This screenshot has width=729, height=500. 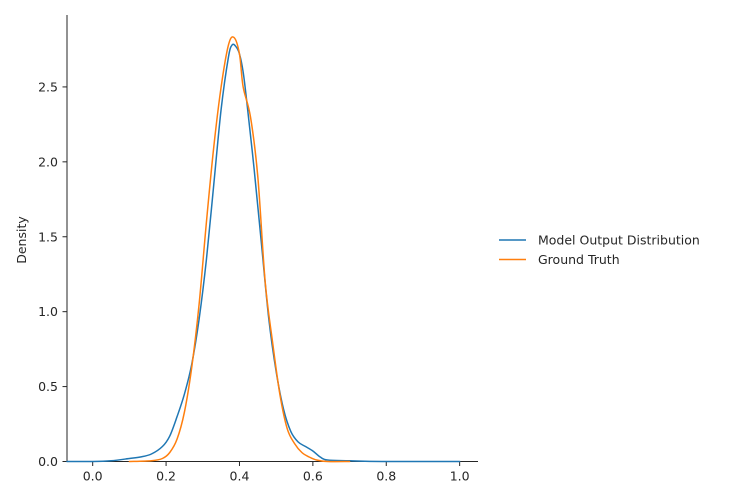 I want to click on x-tick-label: 0.4, so click(x=240, y=476).